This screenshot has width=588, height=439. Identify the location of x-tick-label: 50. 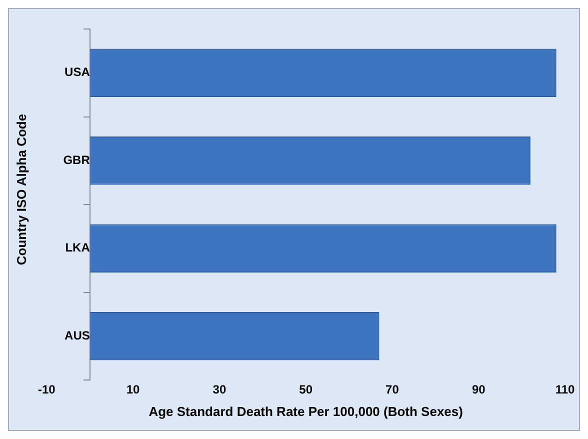
(306, 389).